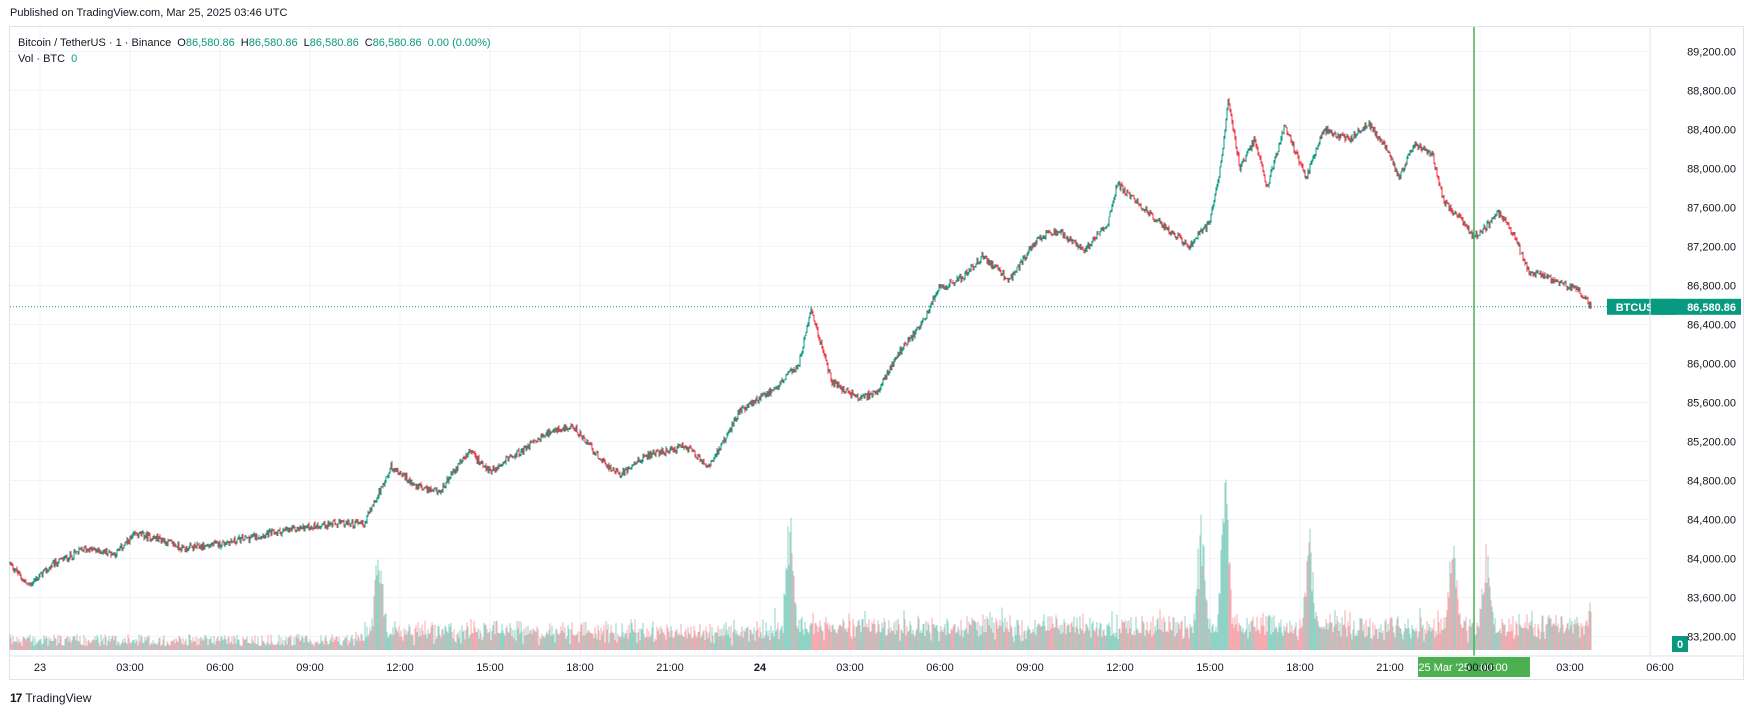 This screenshot has width=1755, height=716. Describe the element at coordinates (1711, 481) in the screenshot. I see `y-tick-label: 84,800.00` at that location.